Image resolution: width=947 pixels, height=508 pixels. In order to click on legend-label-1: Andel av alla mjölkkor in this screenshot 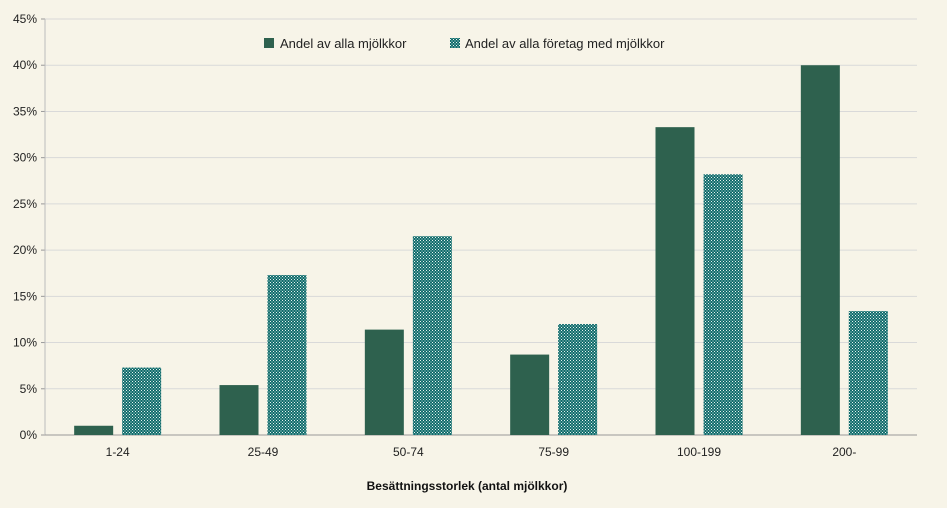, I will do `click(343, 43)`.